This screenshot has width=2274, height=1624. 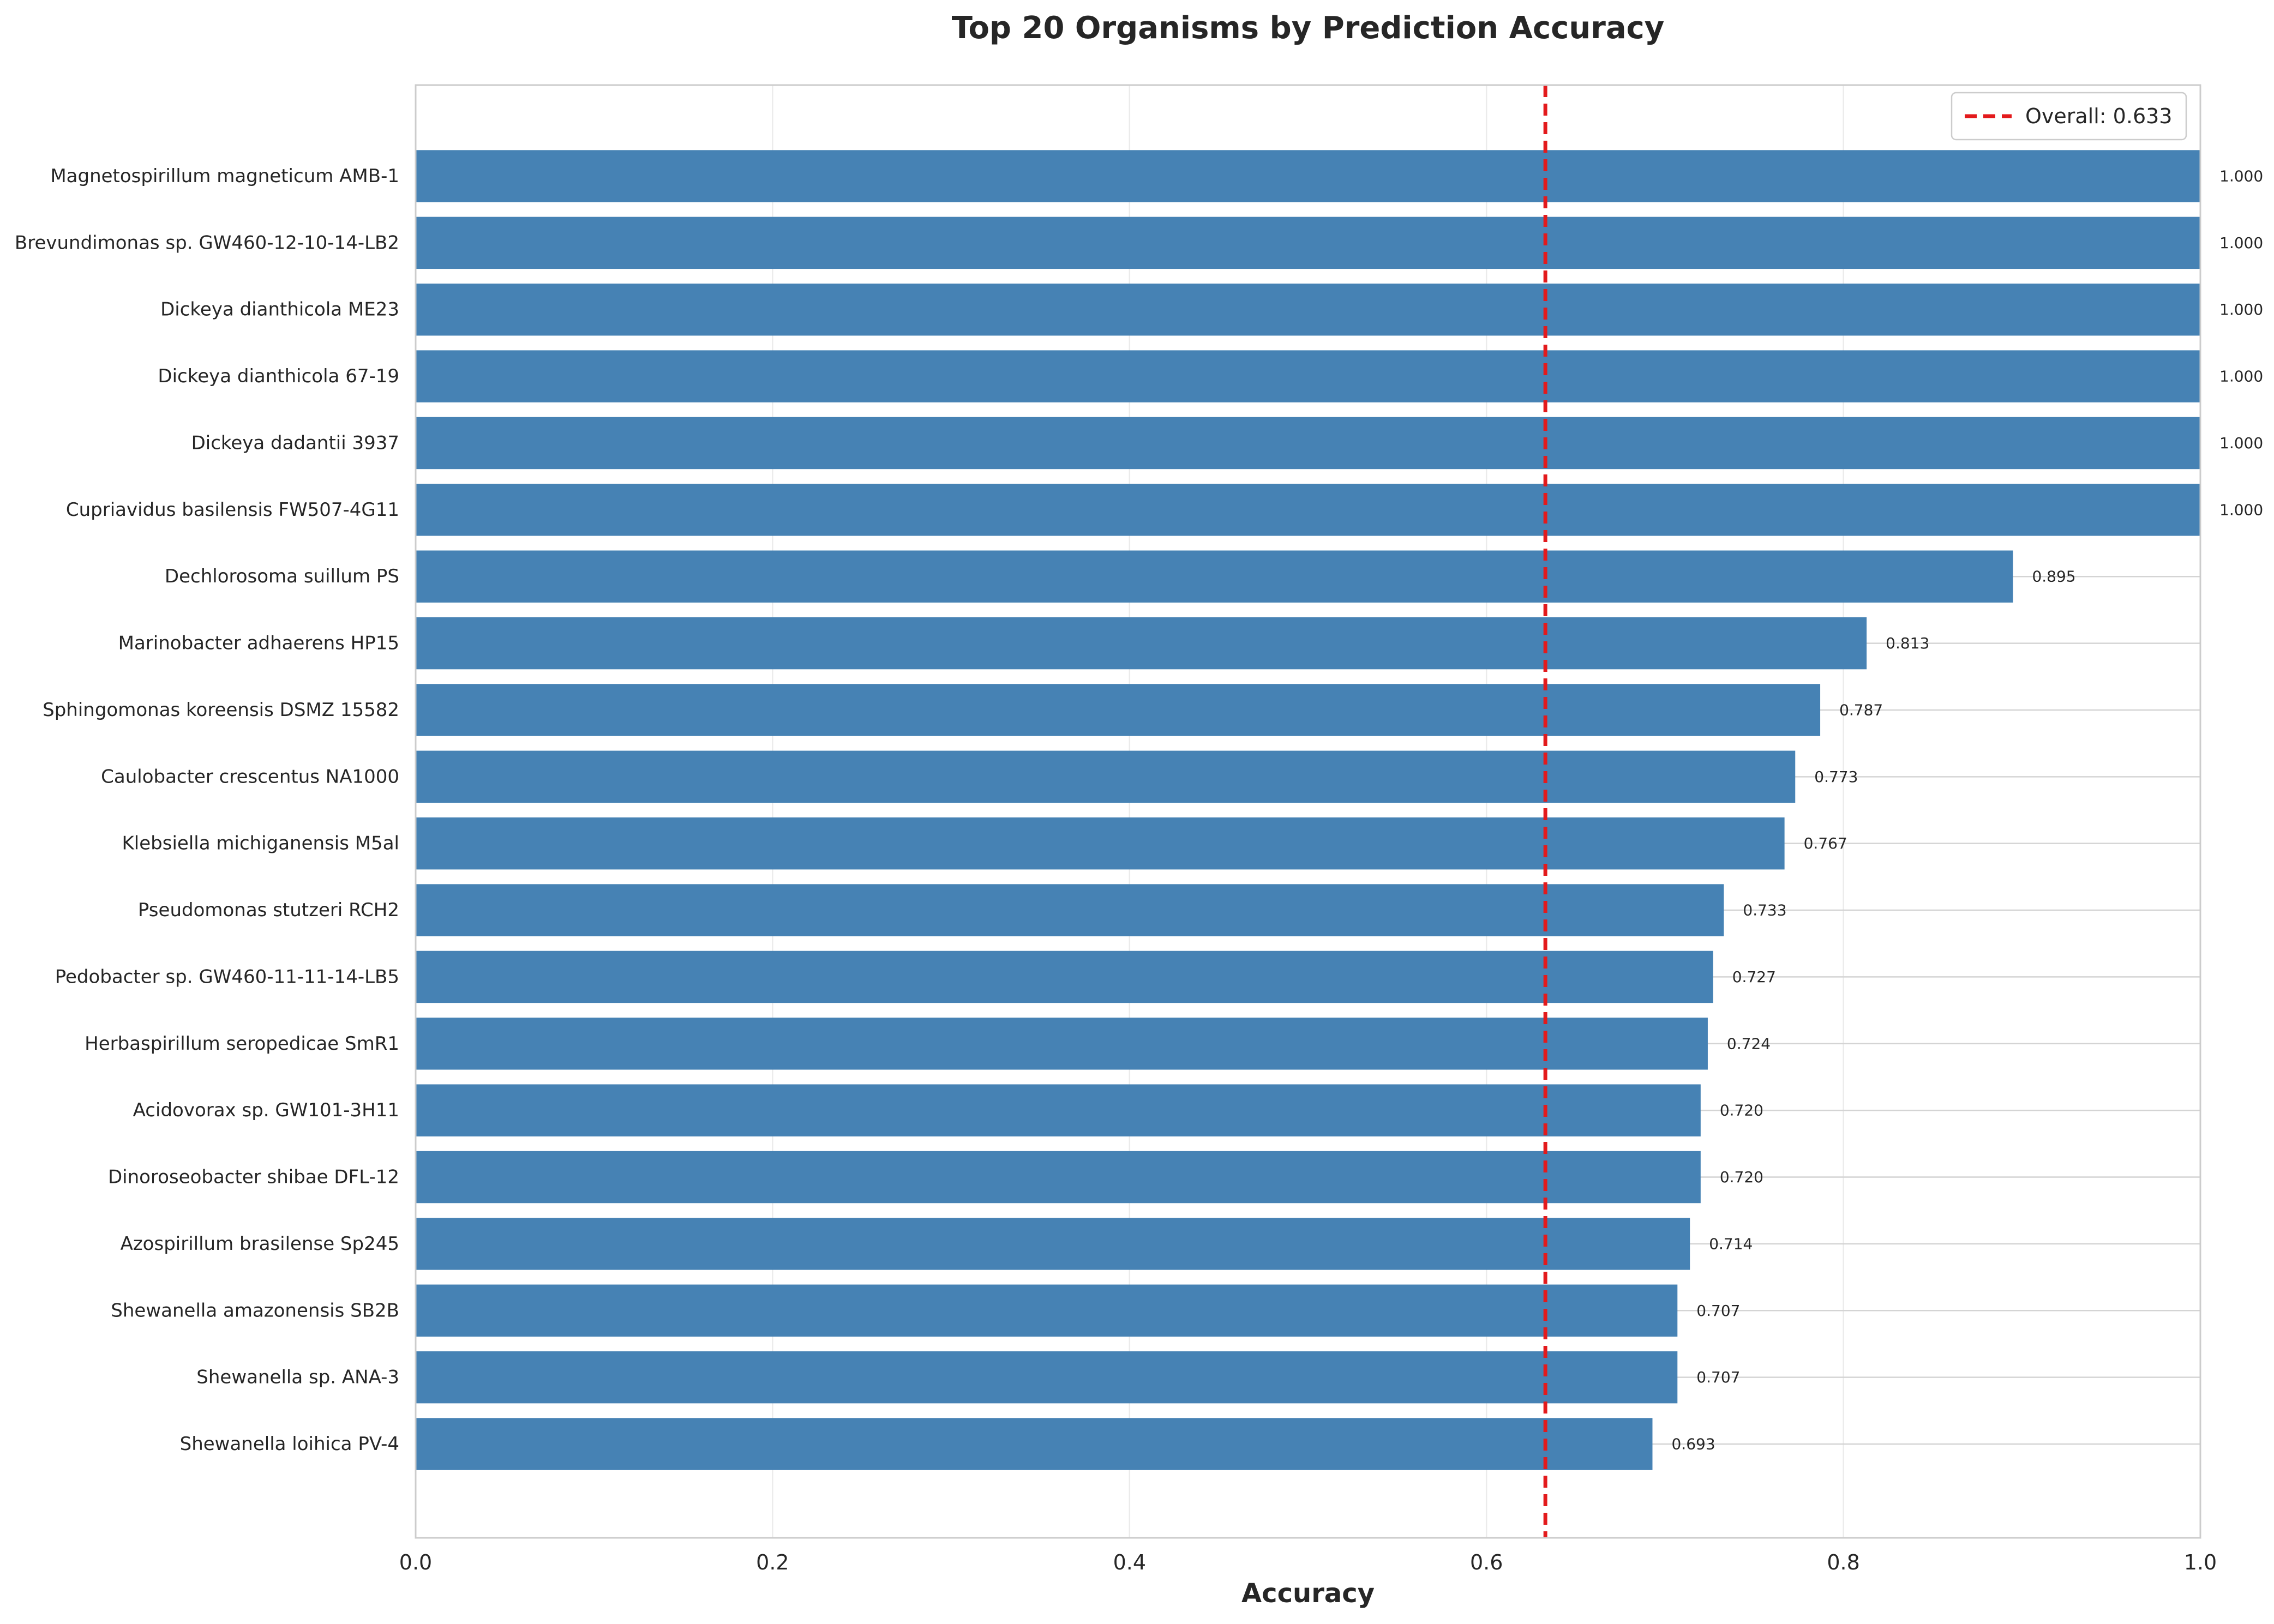 I want to click on bar-caulobacter-crescentus-na1000, so click(x=1106, y=776).